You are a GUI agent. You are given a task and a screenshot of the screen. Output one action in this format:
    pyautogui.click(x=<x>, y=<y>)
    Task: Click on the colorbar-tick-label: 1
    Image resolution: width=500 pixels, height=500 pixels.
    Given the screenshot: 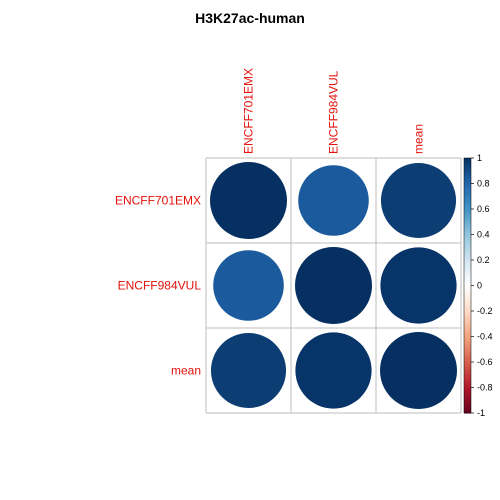 What is the action you would take?
    pyautogui.click(x=479, y=158)
    